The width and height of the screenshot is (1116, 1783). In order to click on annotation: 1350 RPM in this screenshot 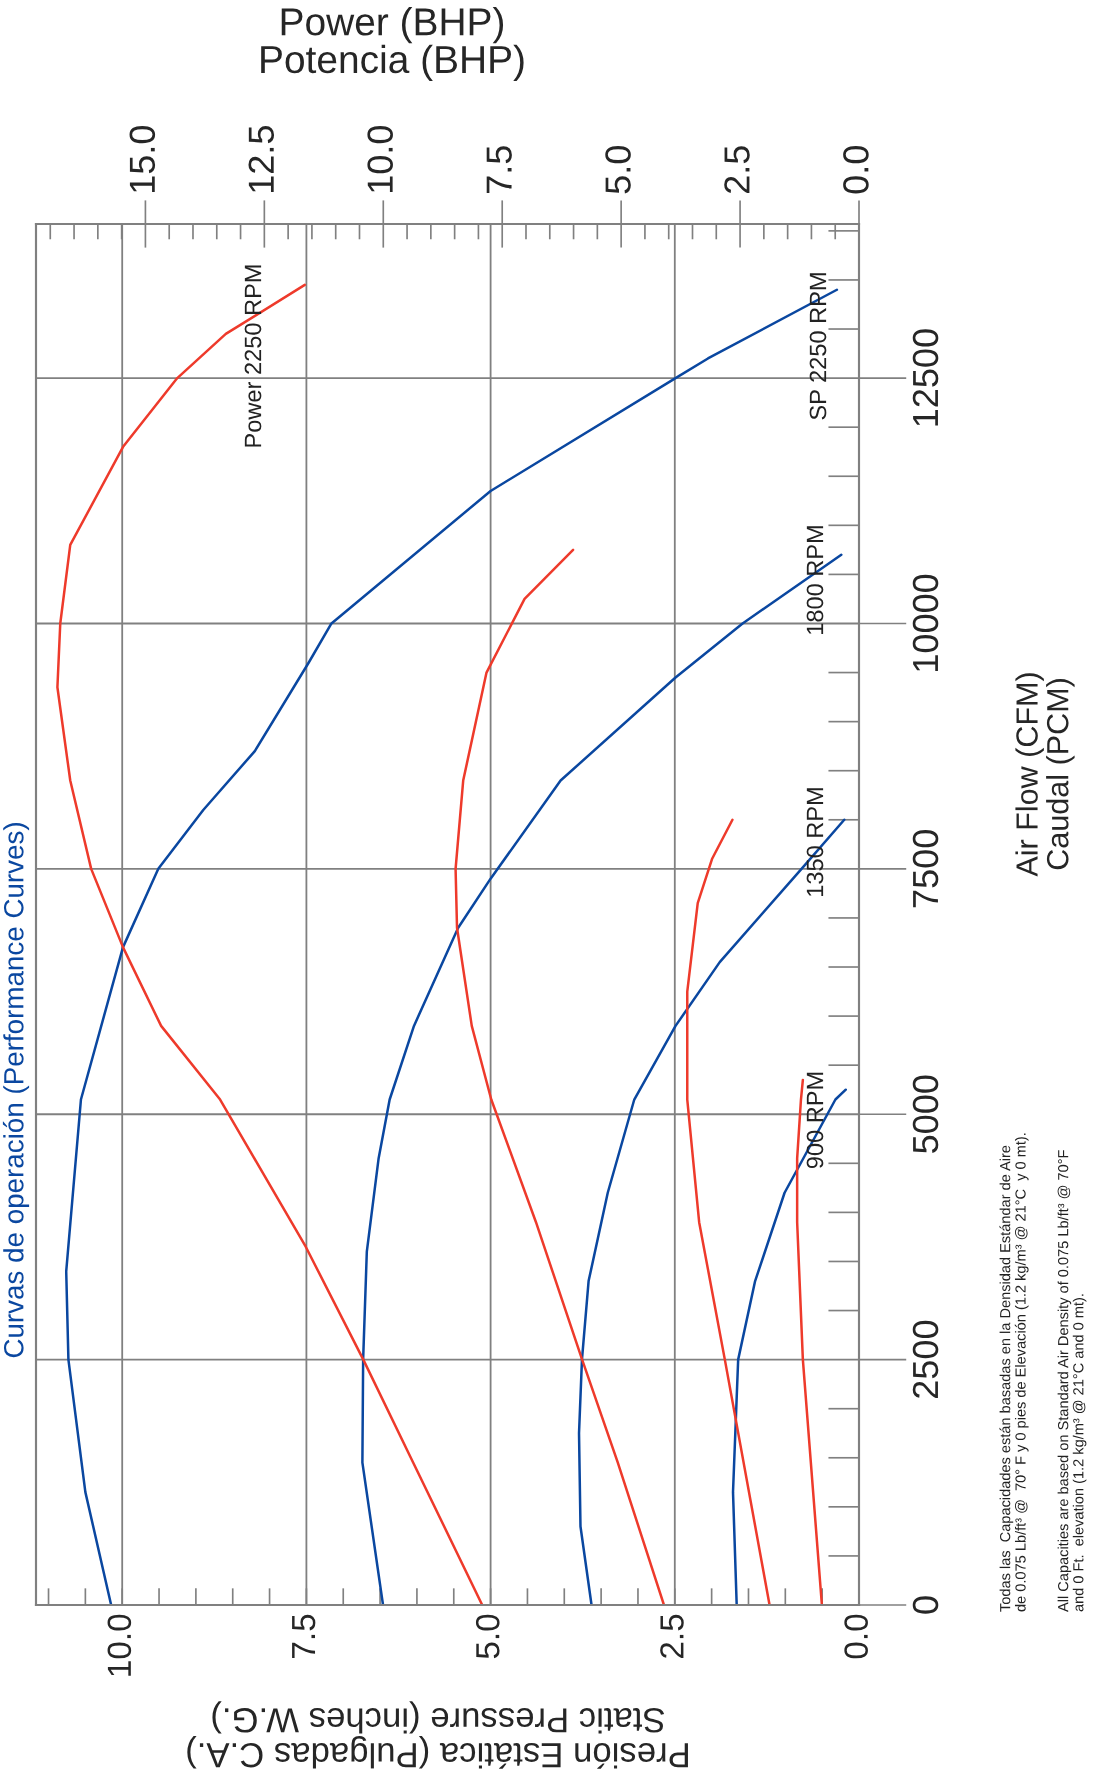, I will do `click(815, 842)`.